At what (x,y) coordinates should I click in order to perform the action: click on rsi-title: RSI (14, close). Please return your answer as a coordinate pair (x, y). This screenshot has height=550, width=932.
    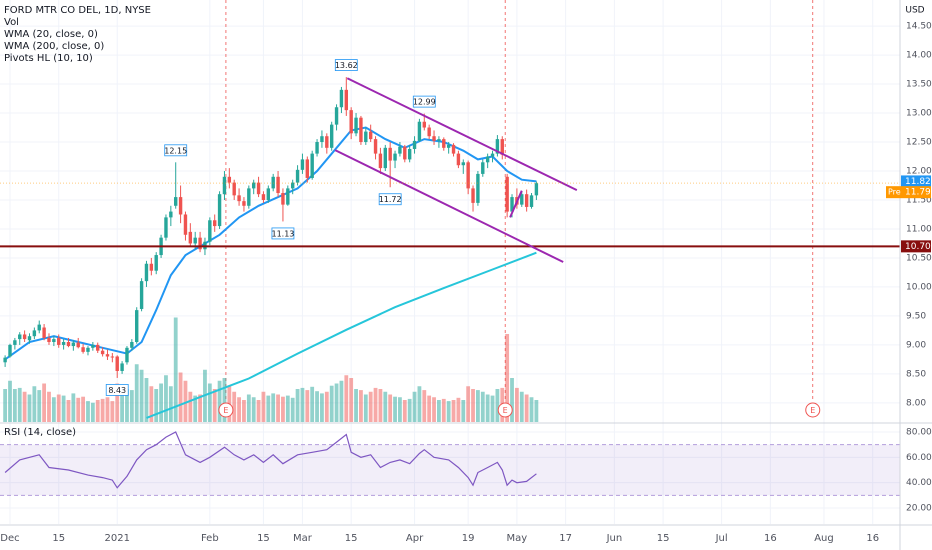
    Looking at the image, I should click on (40, 432).